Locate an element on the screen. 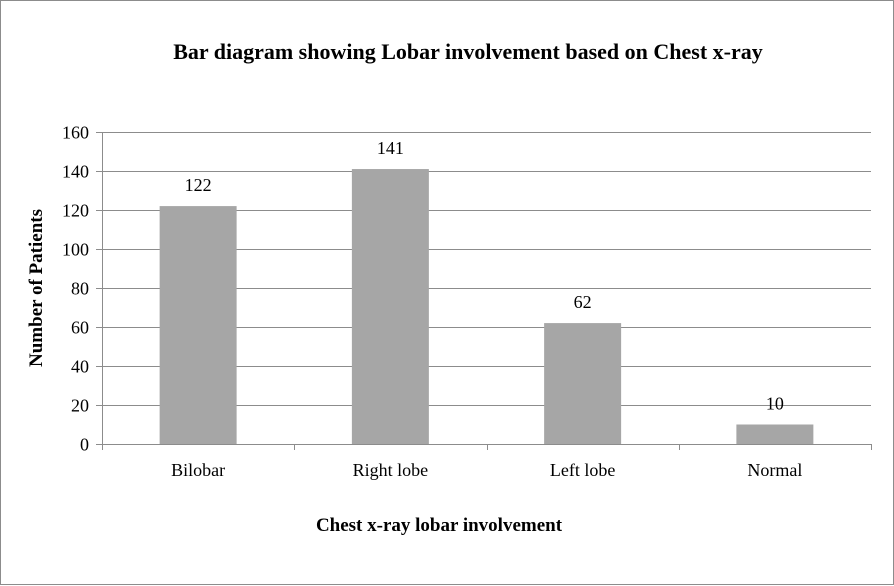 The height and width of the screenshot is (586, 894). x-tick-label: Bilobar is located at coordinates (198, 470).